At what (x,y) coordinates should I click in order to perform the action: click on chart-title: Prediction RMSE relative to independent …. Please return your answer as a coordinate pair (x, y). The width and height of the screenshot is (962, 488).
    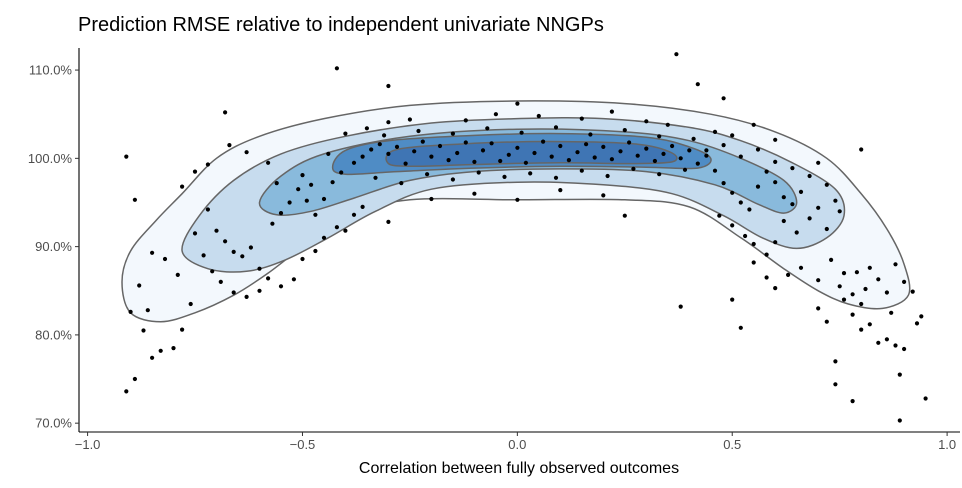
    Looking at the image, I should click on (341, 25).